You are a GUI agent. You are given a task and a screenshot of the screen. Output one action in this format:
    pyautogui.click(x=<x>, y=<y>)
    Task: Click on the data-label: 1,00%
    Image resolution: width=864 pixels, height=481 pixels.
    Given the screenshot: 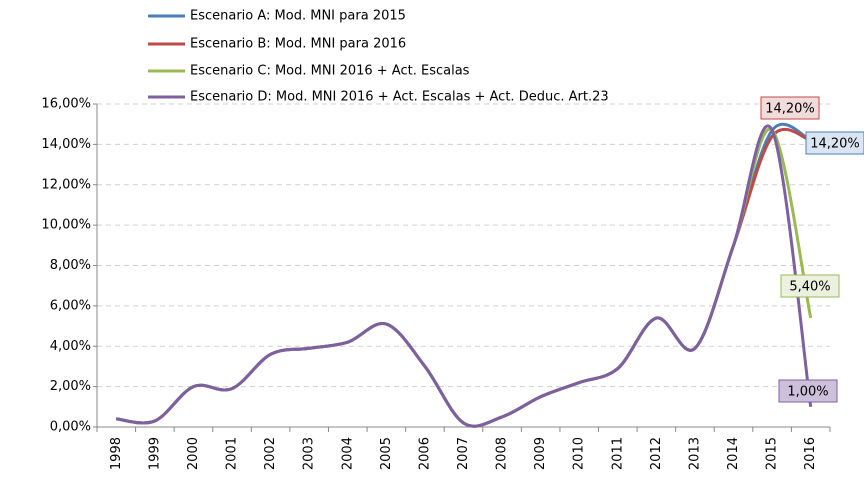 What is the action you would take?
    pyautogui.click(x=807, y=392)
    